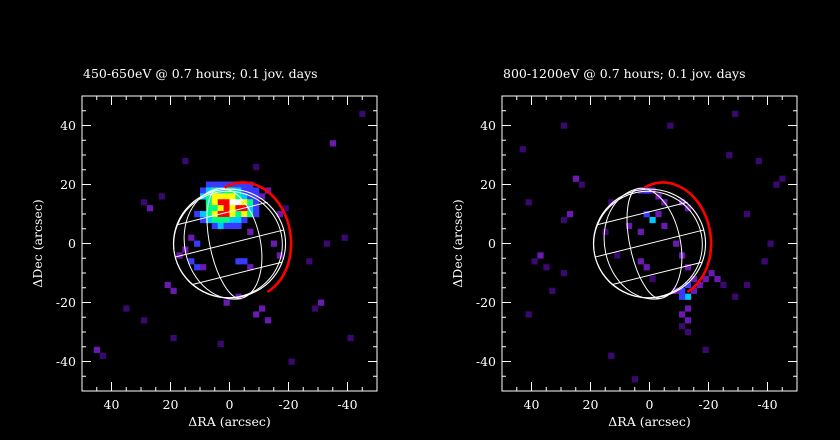  Describe the element at coordinates (72, 243) in the screenshot. I see `y-tick-label: 0` at that location.